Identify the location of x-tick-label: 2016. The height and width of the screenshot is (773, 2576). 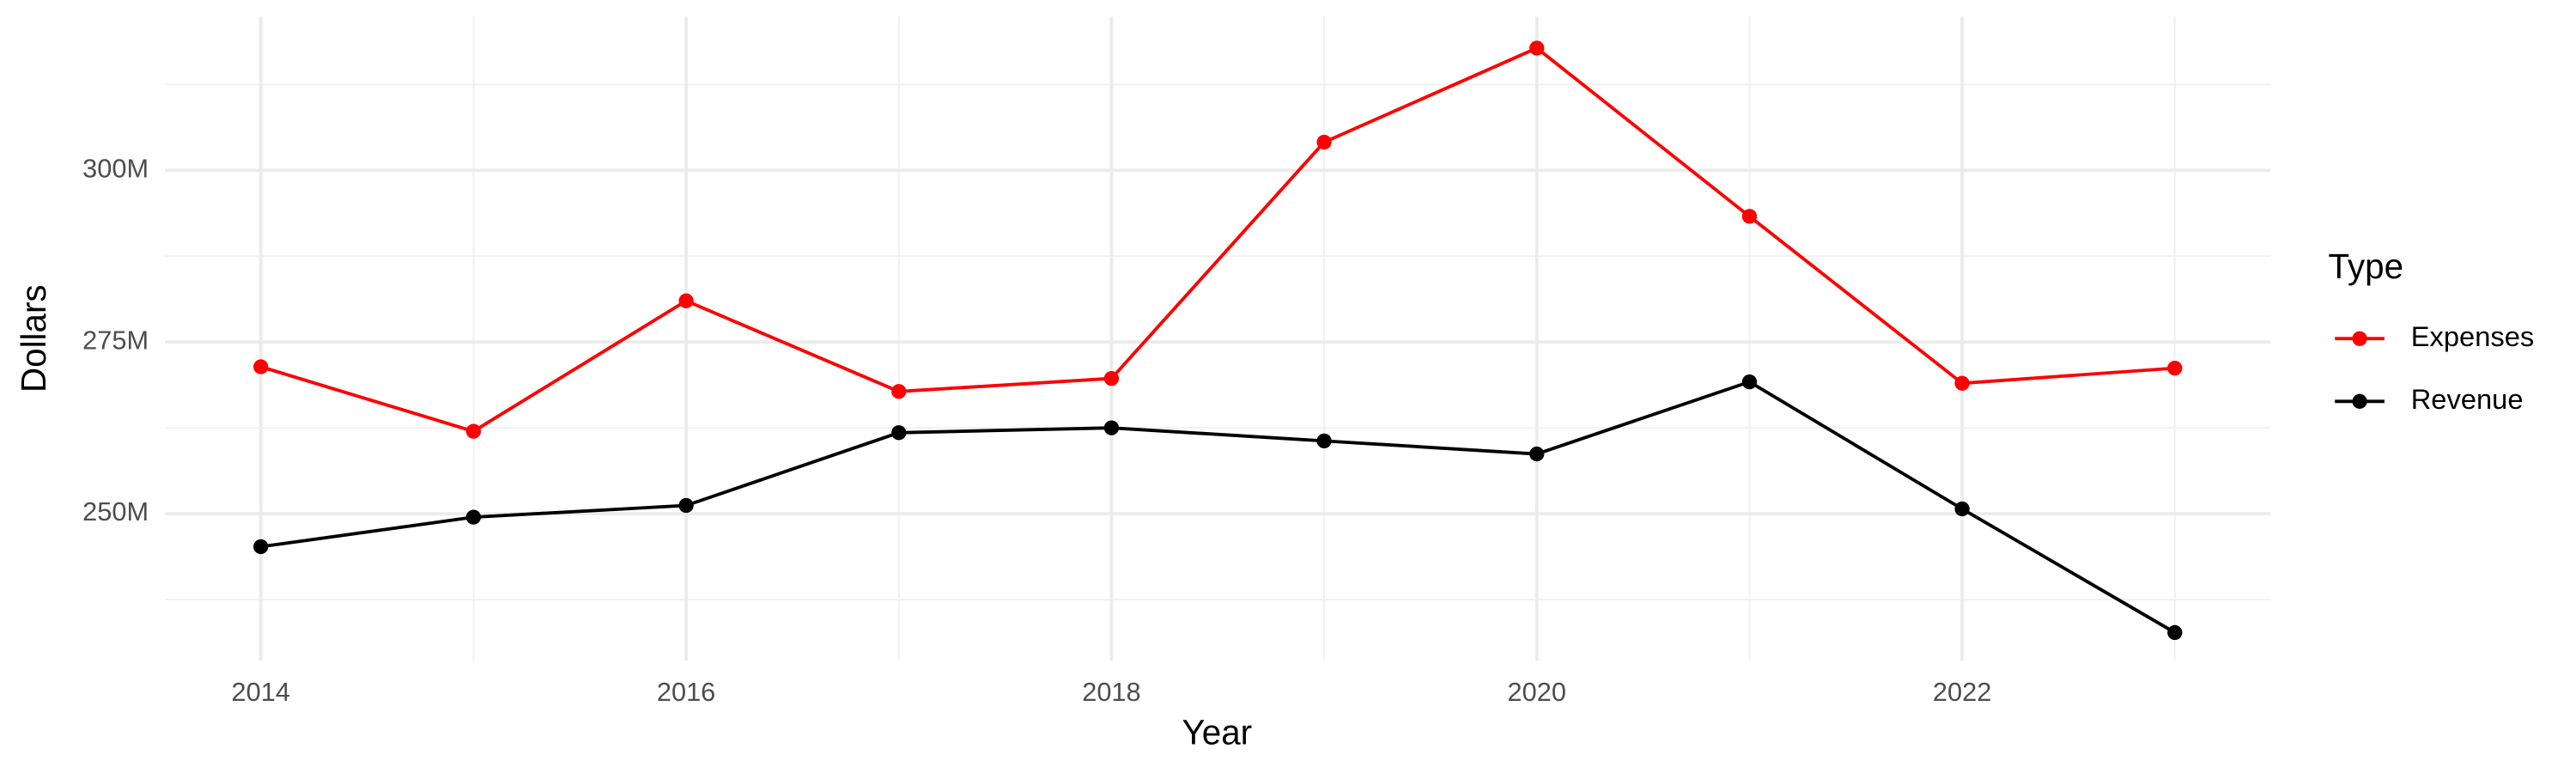
(686, 692).